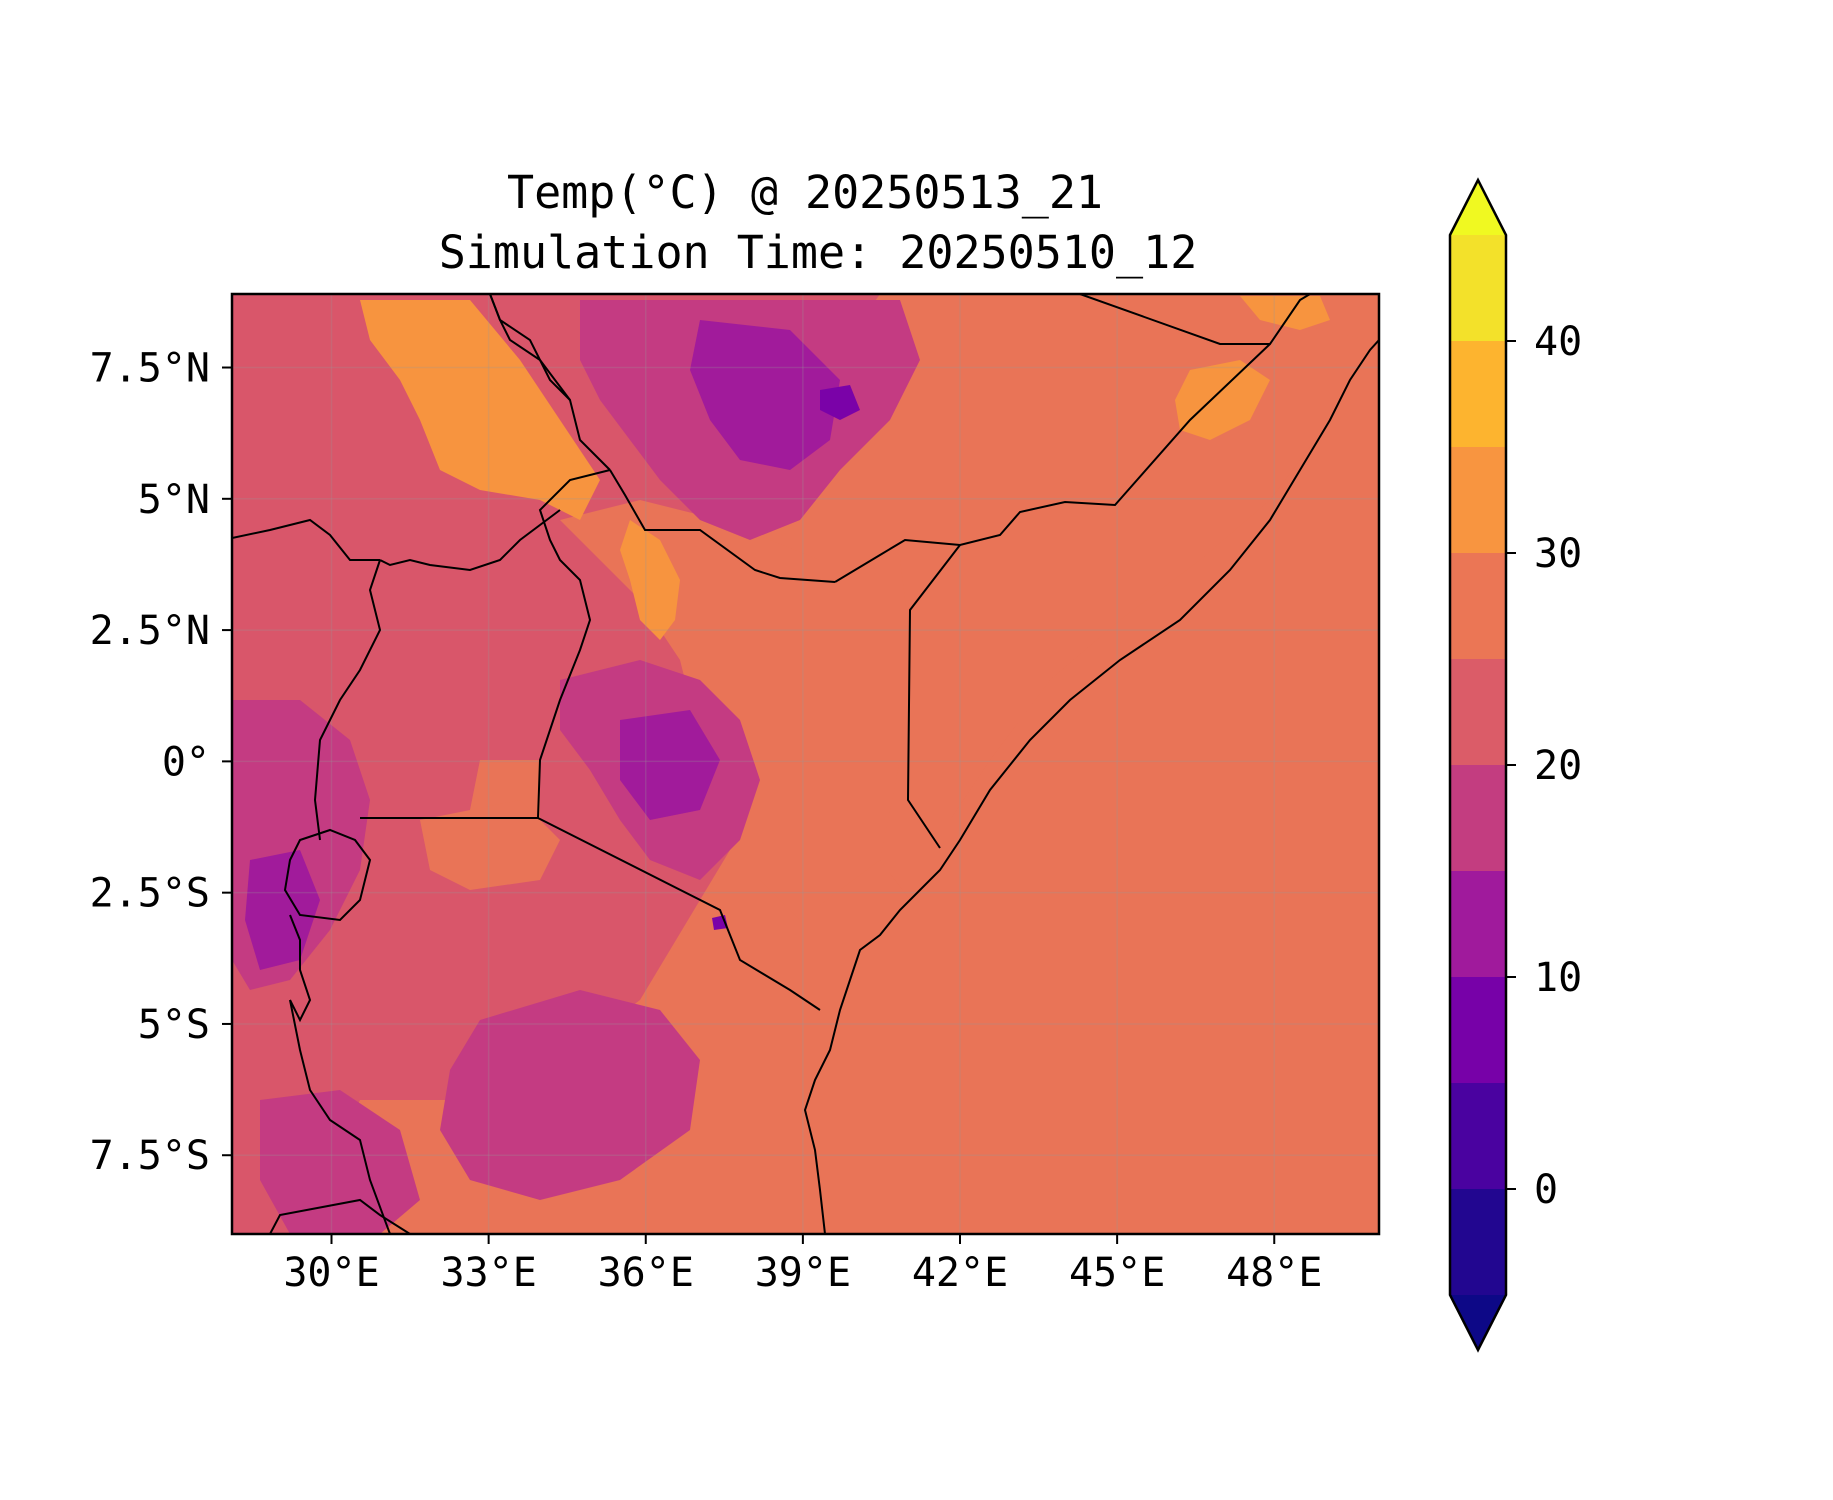 The image size is (1833, 1500). What do you see at coordinates (1222, 400) in the screenshot?
I see `hot-zone-horn-north` at bounding box center [1222, 400].